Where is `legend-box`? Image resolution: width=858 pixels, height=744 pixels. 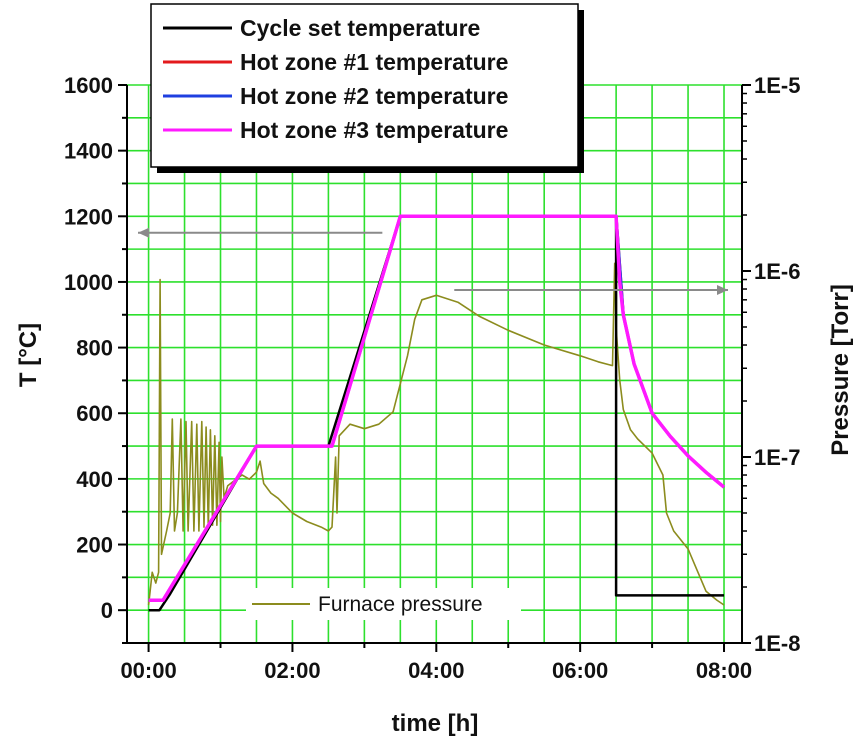 legend-box is located at coordinates (364, 85).